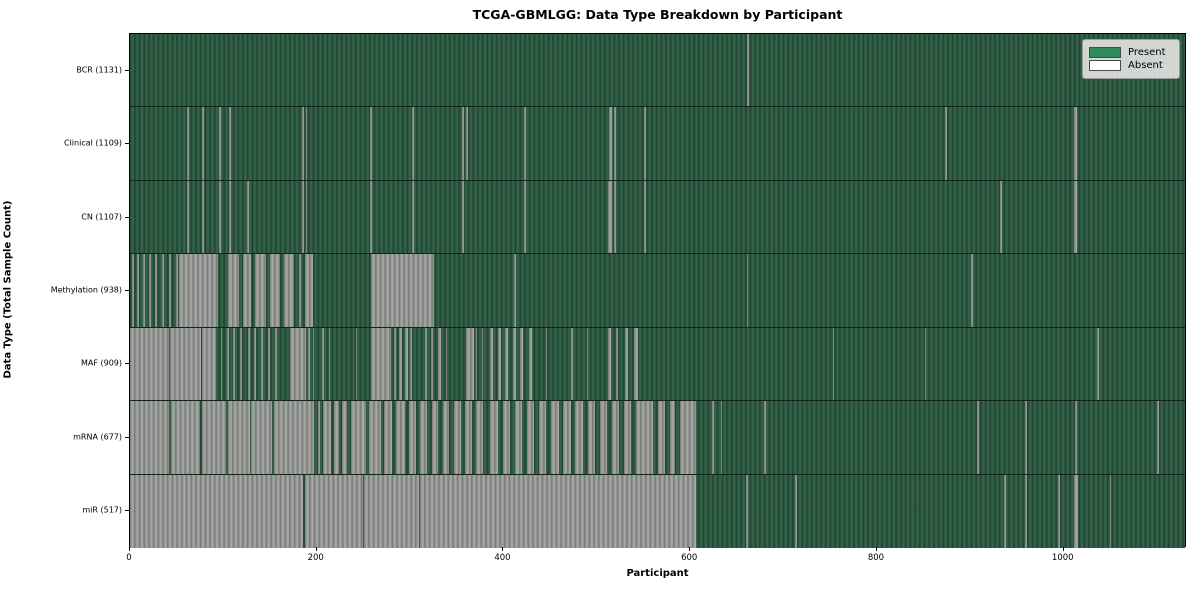 The height and width of the screenshot is (600, 1200). Describe the element at coordinates (99, 70) in the screenshot. I see `y-tick-label-bcr: BCR (1131)` at that location.